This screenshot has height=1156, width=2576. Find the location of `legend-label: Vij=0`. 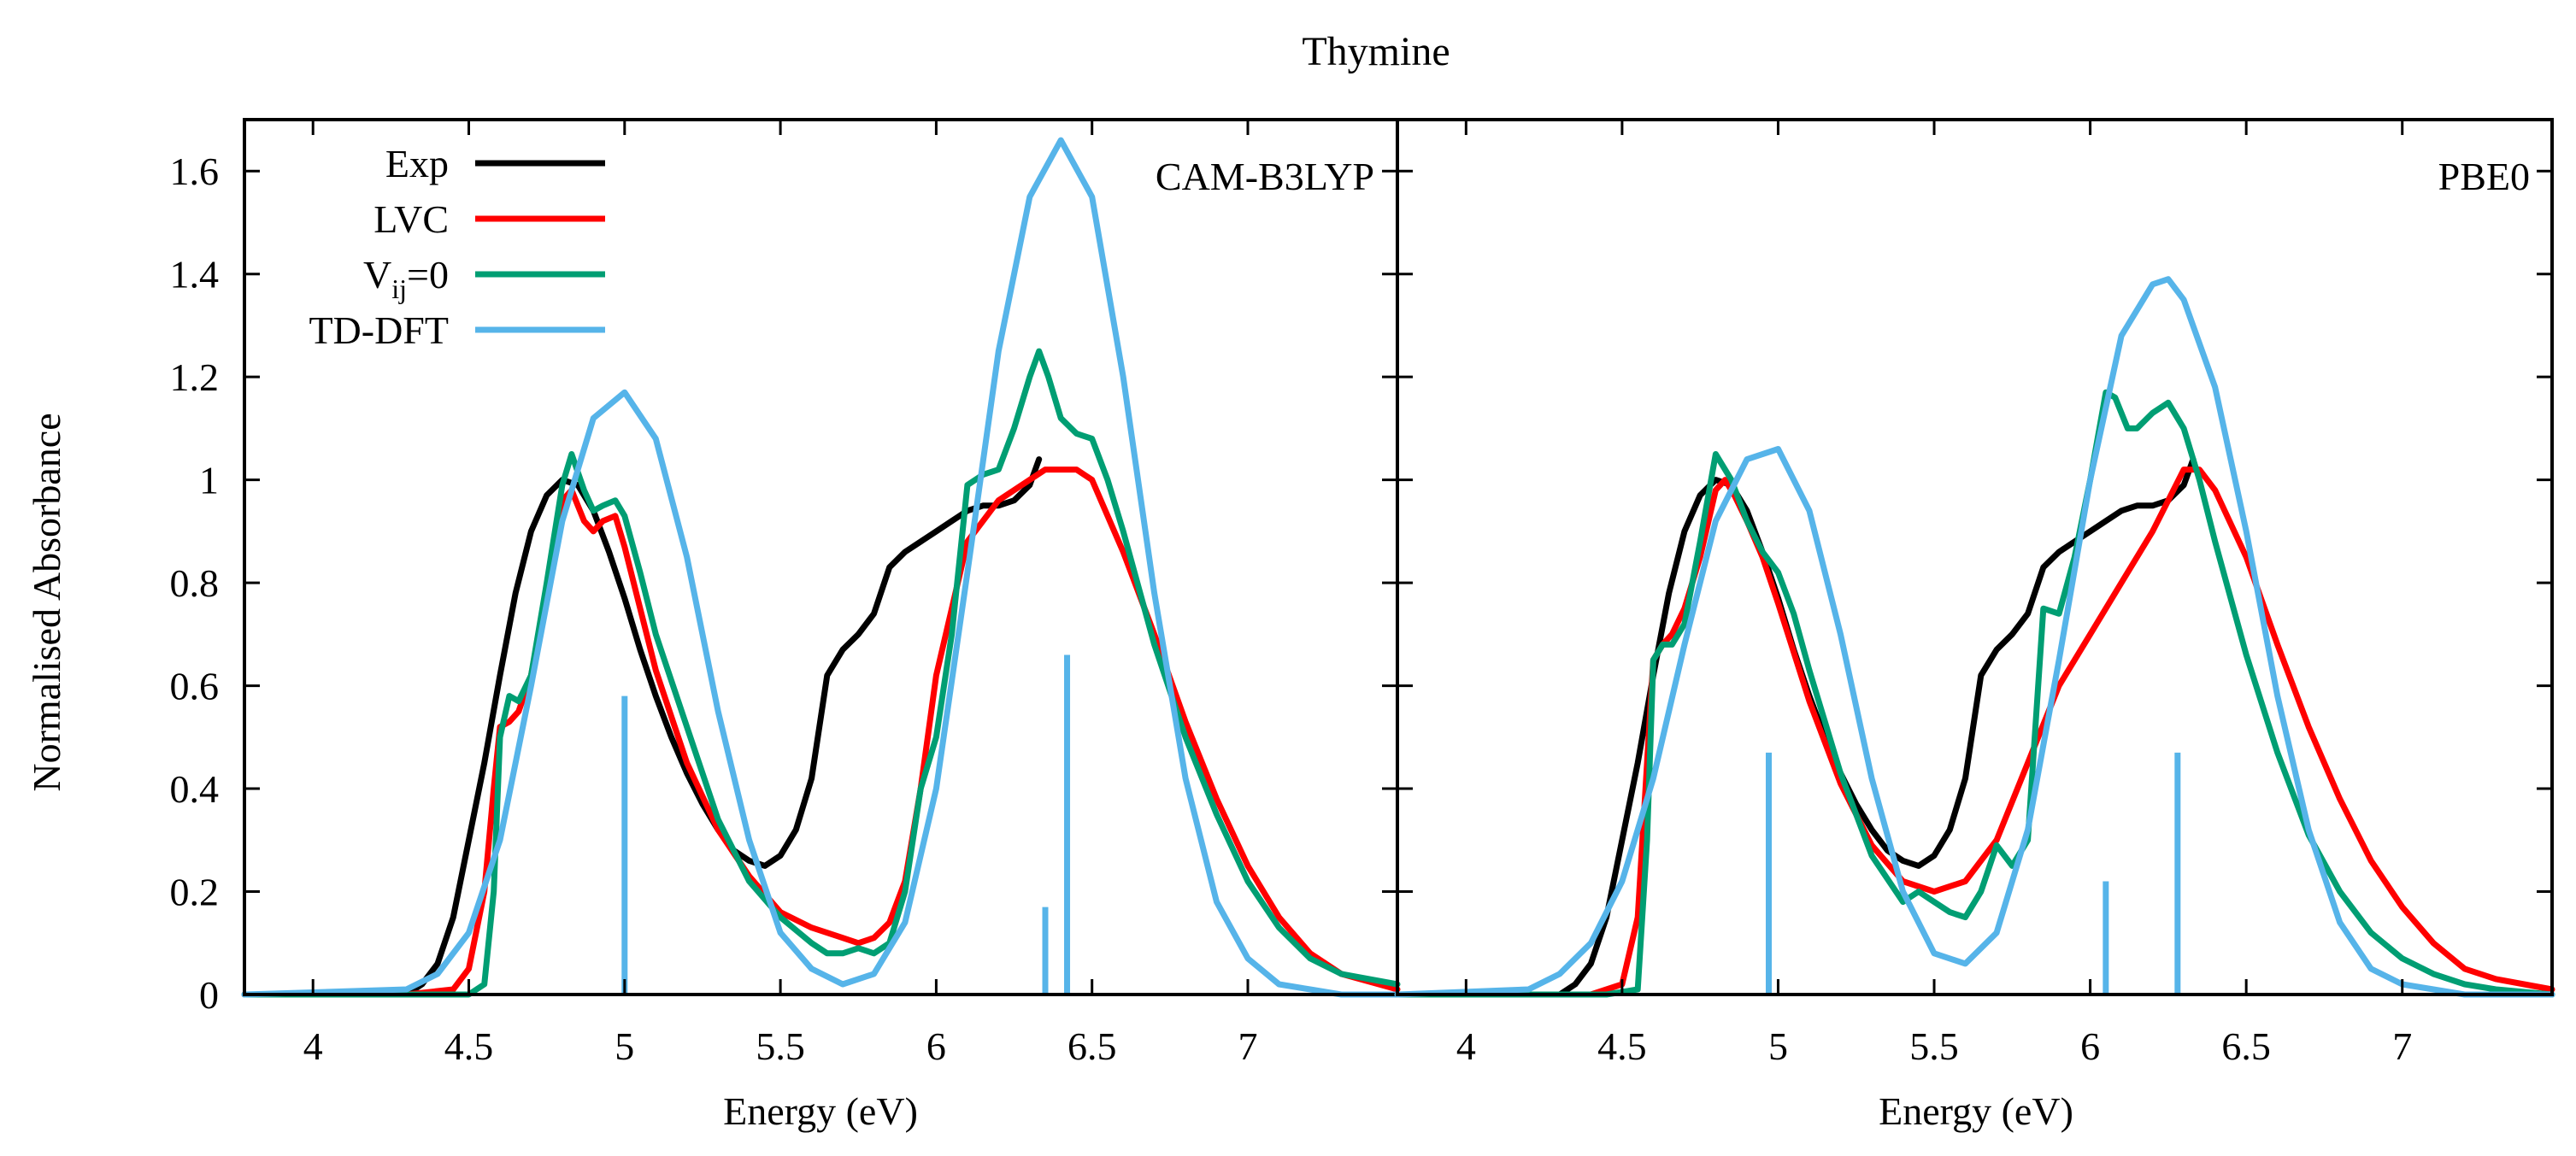

legend-label: Vij=0 is located at coordinates (406, 278).